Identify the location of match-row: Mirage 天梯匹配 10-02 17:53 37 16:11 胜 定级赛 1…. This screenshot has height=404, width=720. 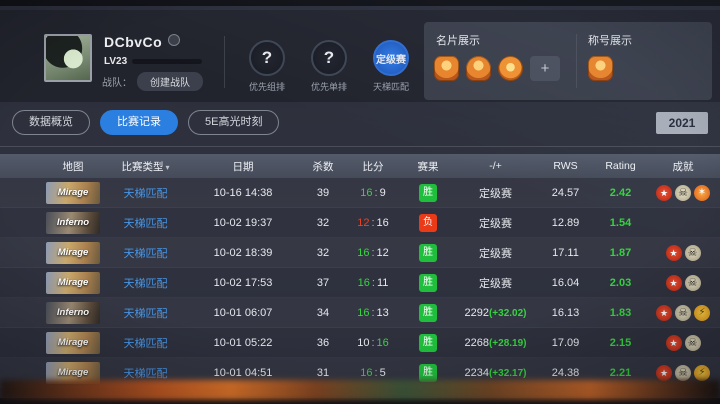
(360, 283).